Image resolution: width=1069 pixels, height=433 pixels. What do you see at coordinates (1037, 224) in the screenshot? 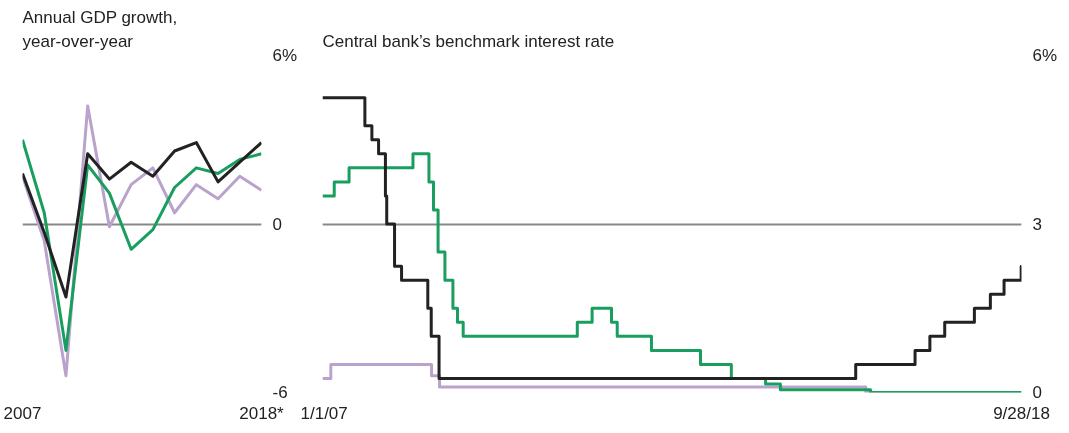
I see `y-tick-label: 3` at bounding box center [1037, 224].